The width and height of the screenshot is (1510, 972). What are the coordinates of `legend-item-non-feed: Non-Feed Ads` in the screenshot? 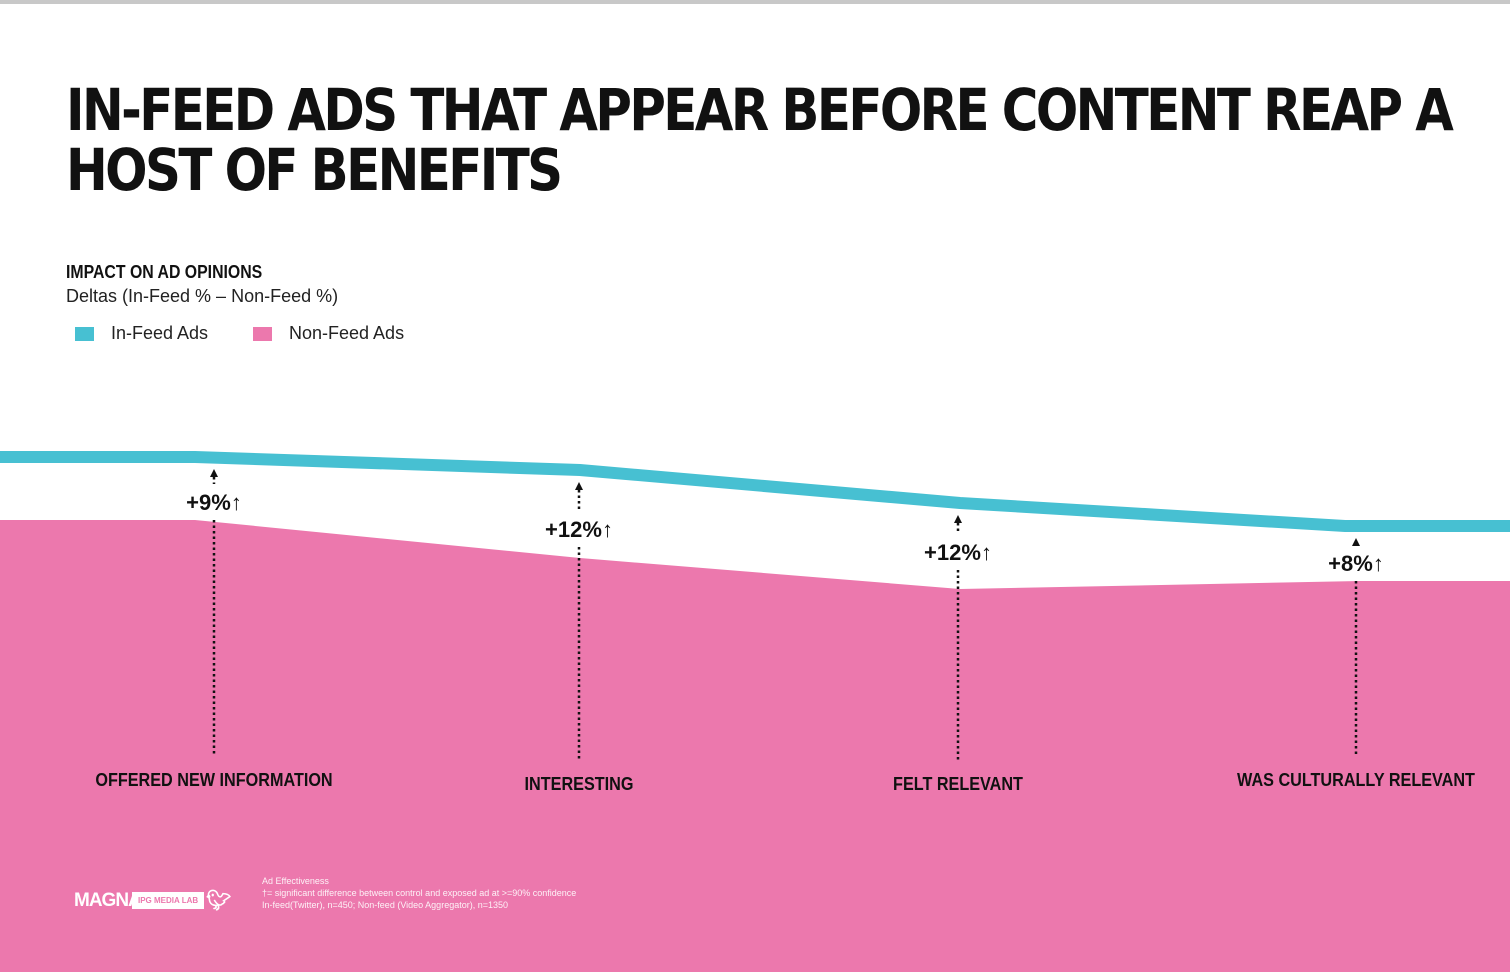 It's located at (328, 333).